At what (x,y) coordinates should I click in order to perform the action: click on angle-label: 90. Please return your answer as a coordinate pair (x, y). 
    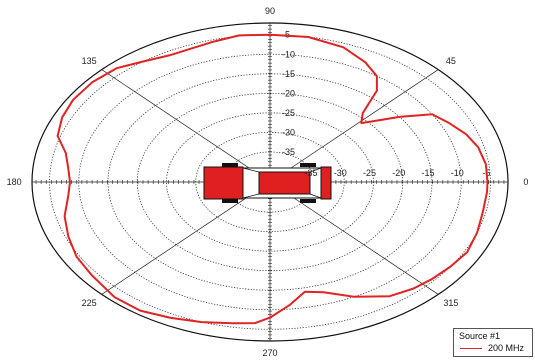
    Looking at the image, I should click on (270, 11).